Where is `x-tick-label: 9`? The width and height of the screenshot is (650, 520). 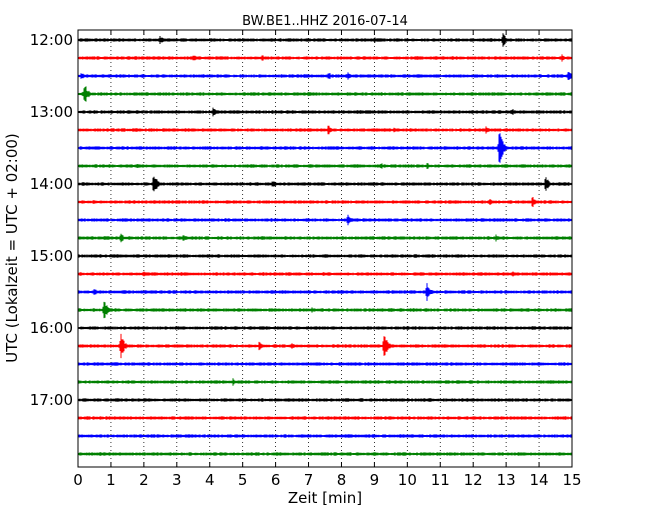
x-tick-label: 9 is located at coordinates (375, 480).